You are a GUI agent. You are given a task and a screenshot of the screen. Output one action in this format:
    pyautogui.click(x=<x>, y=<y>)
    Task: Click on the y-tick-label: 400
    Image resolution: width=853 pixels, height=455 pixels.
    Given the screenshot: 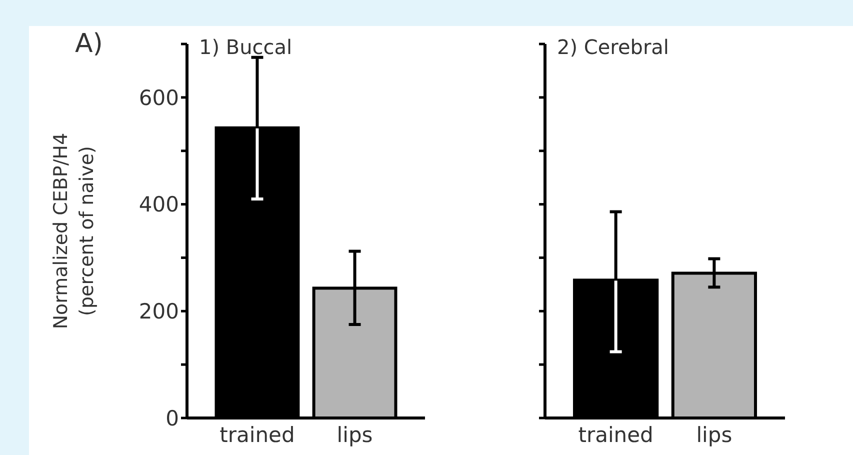 What is the action you would take?
    pyautogui.click(x=158, y=204)
    